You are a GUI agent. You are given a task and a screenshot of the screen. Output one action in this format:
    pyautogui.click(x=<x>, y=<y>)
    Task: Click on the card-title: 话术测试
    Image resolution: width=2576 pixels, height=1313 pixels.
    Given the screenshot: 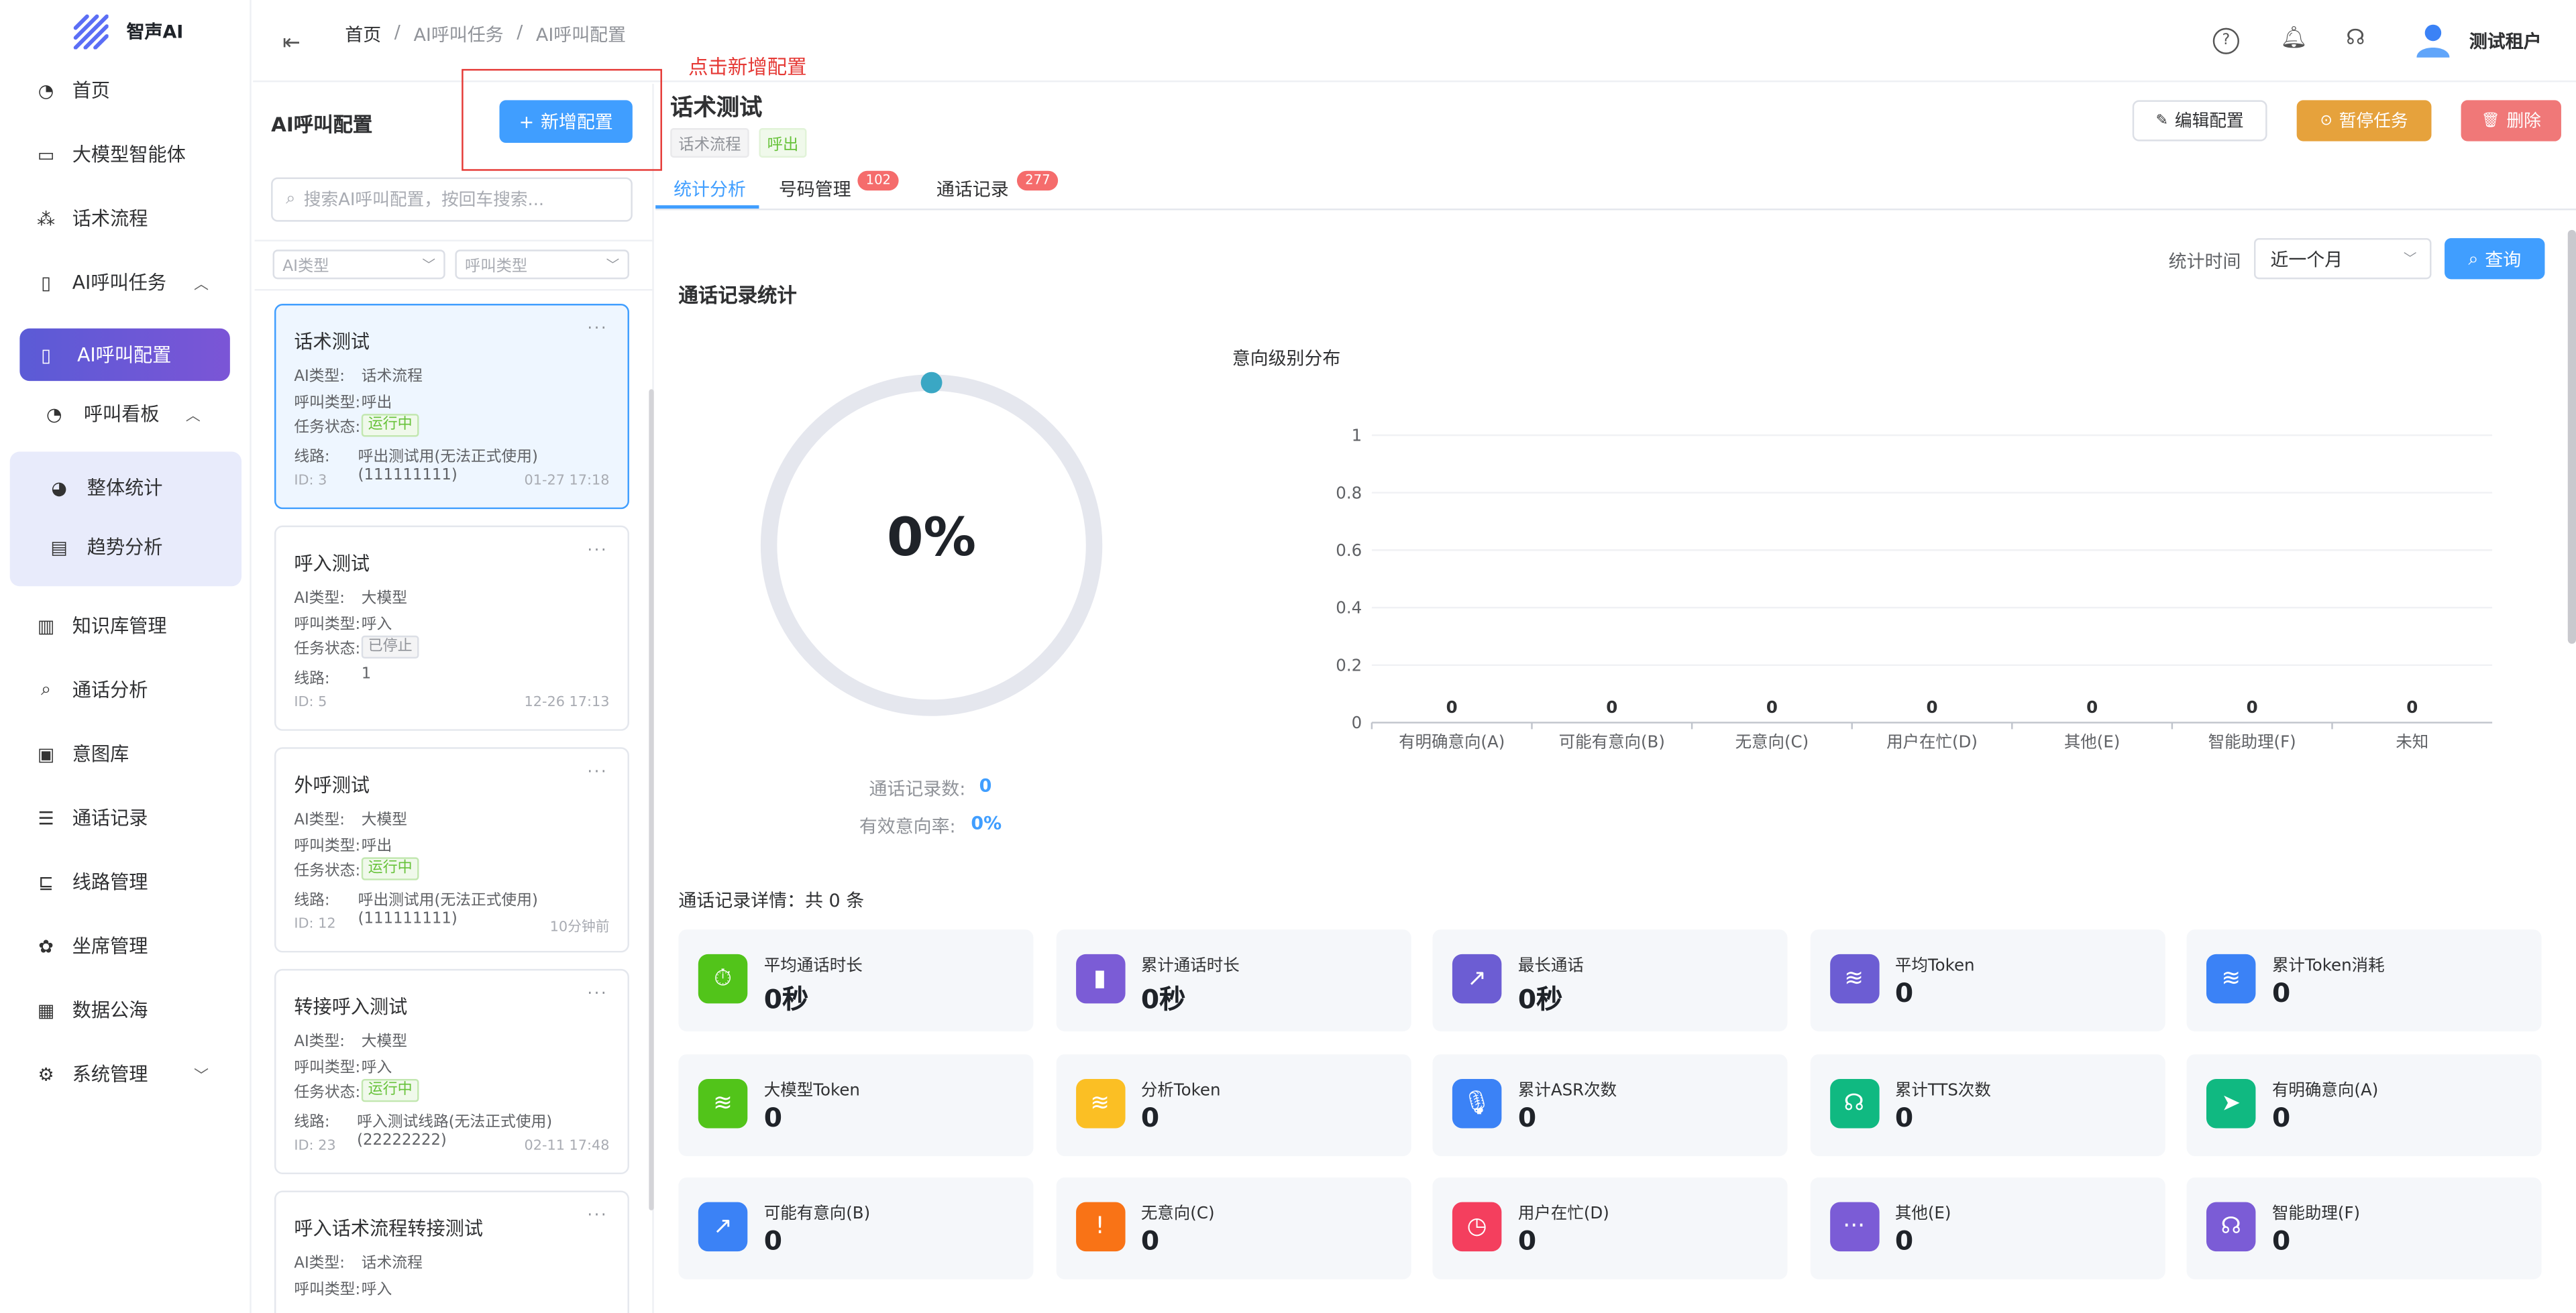 What is the action you would take?
    pyautogui.click(x=332, y=341)
    